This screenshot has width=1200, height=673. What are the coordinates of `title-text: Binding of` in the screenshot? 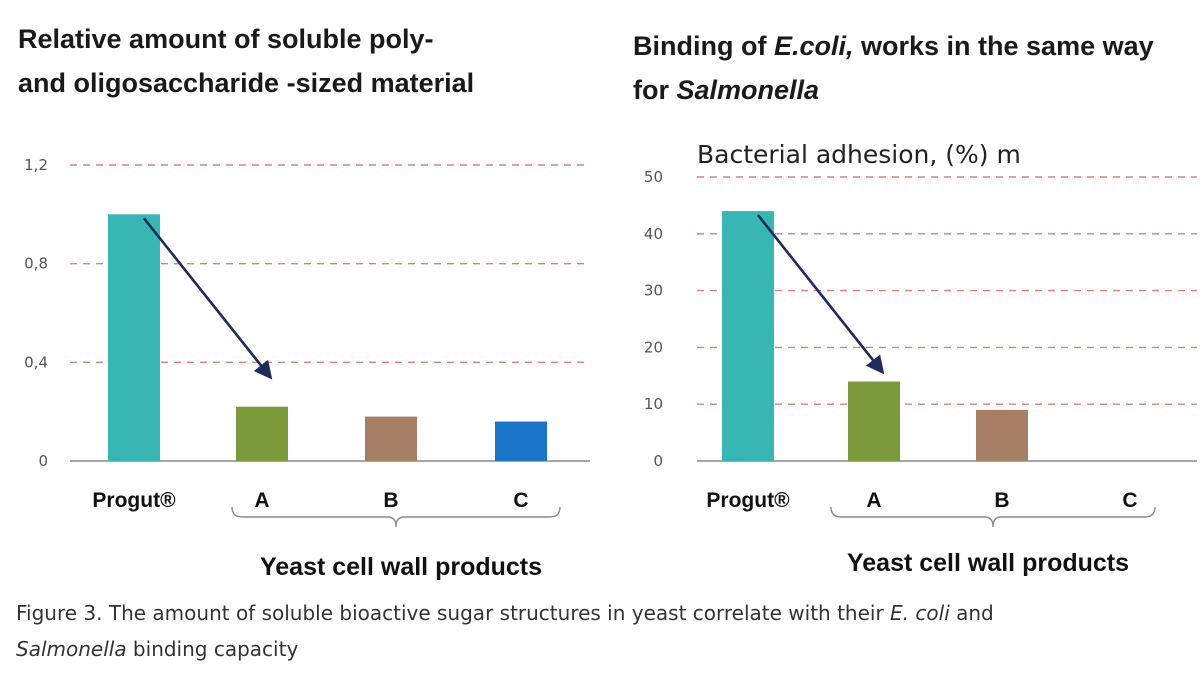 It's located at (703, 46).